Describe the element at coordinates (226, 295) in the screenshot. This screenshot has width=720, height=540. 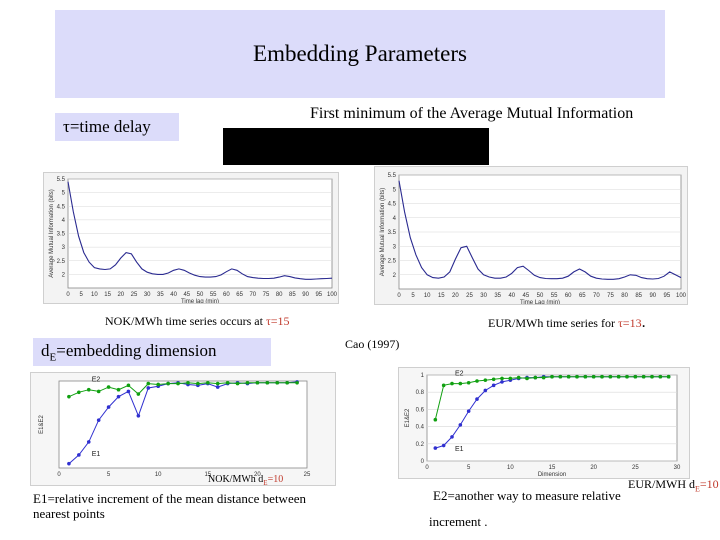
I see `x-tick-label: 60` at that location.